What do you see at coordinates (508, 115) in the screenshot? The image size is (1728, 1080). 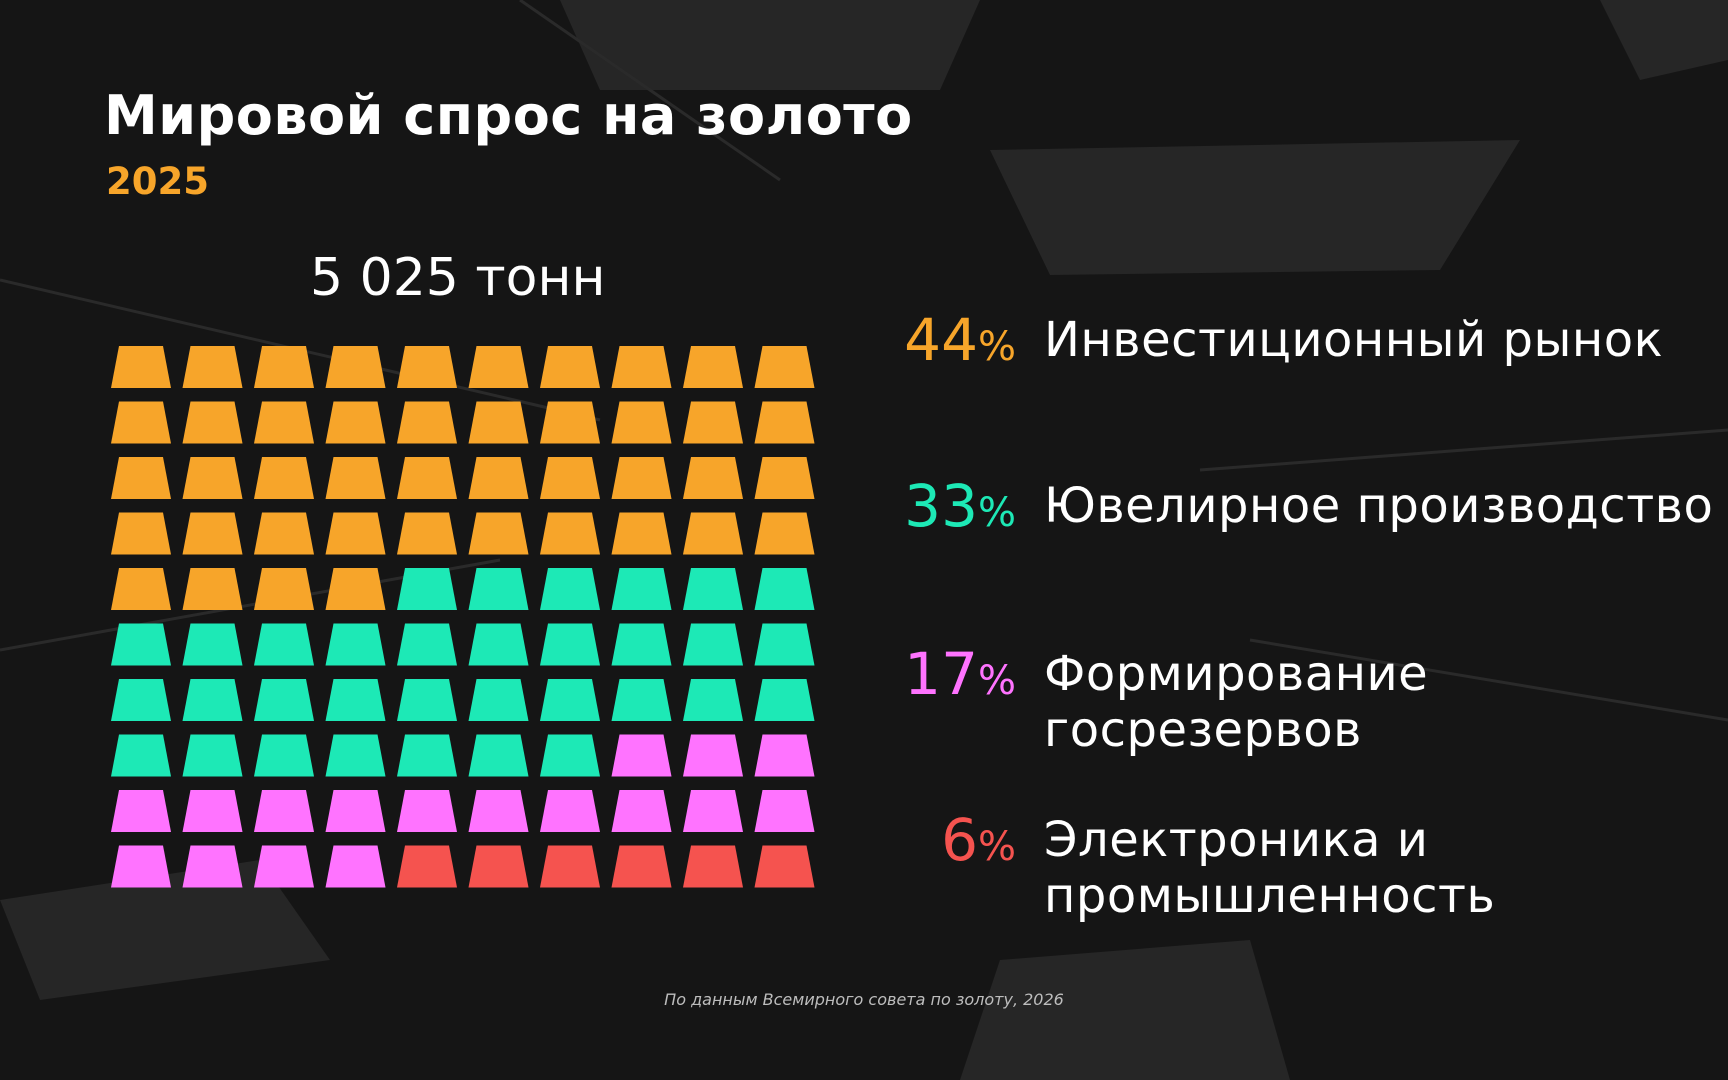 I see `chart-title: Мировой спрос на золото` at bounding box center [508, 115].